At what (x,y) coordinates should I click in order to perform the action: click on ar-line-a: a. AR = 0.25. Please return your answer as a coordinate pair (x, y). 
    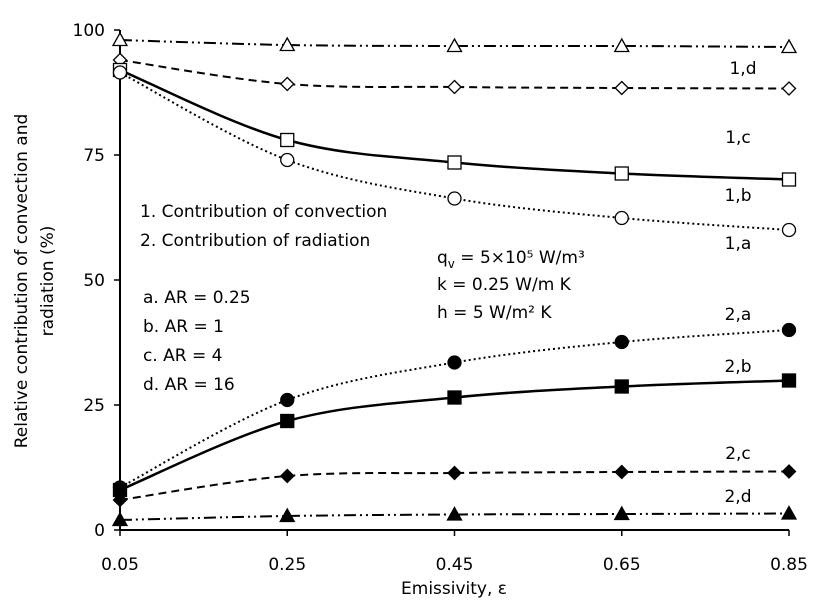
    Looking at the image, I should click on (197, 298).